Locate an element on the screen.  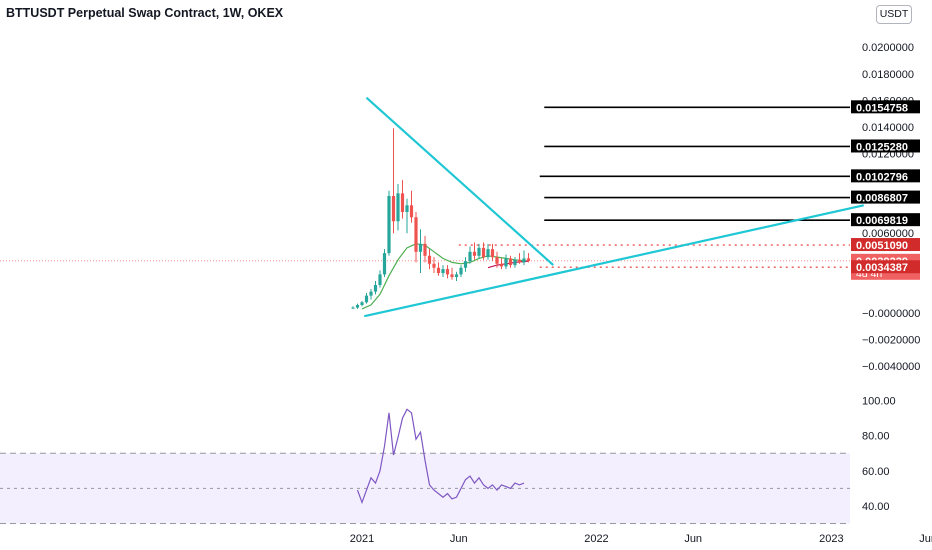
price-label-text: 0.0086807 is located at coordinates (882, 199).